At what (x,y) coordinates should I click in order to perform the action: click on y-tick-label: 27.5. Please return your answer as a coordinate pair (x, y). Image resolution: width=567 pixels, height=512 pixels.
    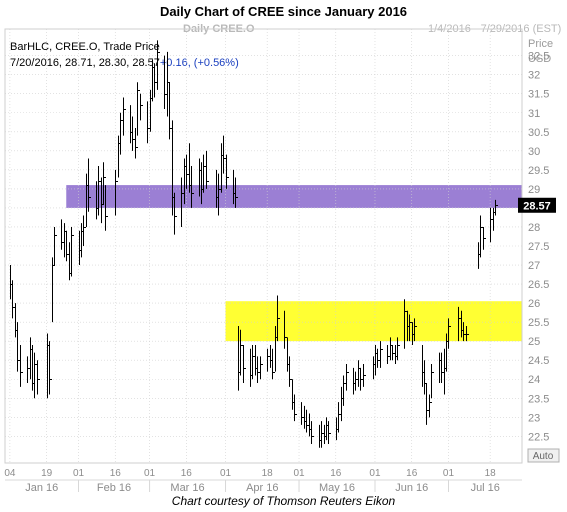
    Looking at the image, I should click on (538, 247).